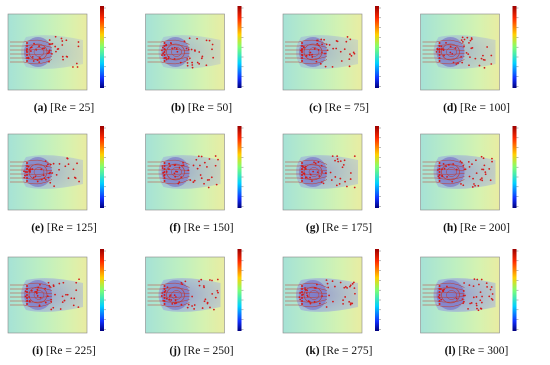 This screenshot has width=550, height=365. What do you see at coordinates (514, 290) in the screenshot?
I see `colorbar` at bounding box center [514, 290].